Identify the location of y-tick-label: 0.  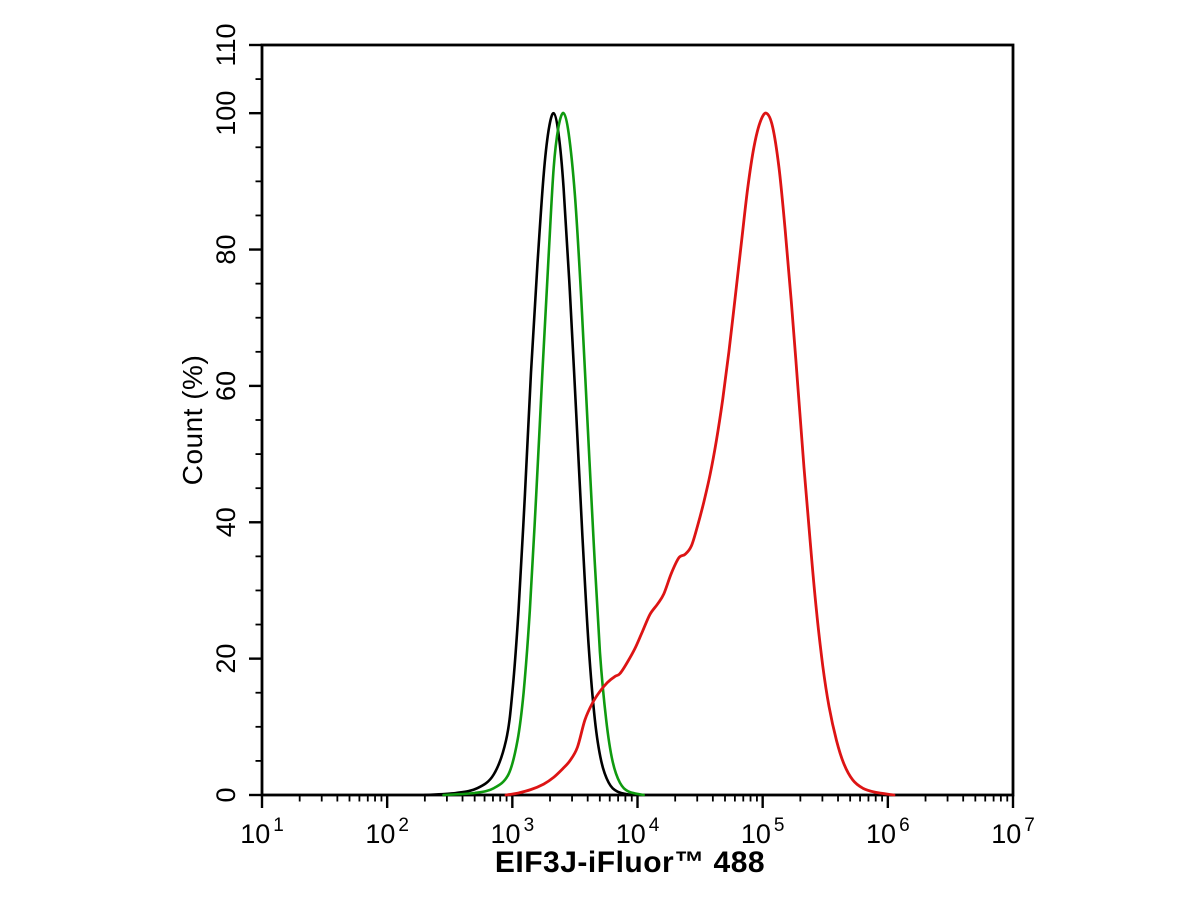
(226, 794).